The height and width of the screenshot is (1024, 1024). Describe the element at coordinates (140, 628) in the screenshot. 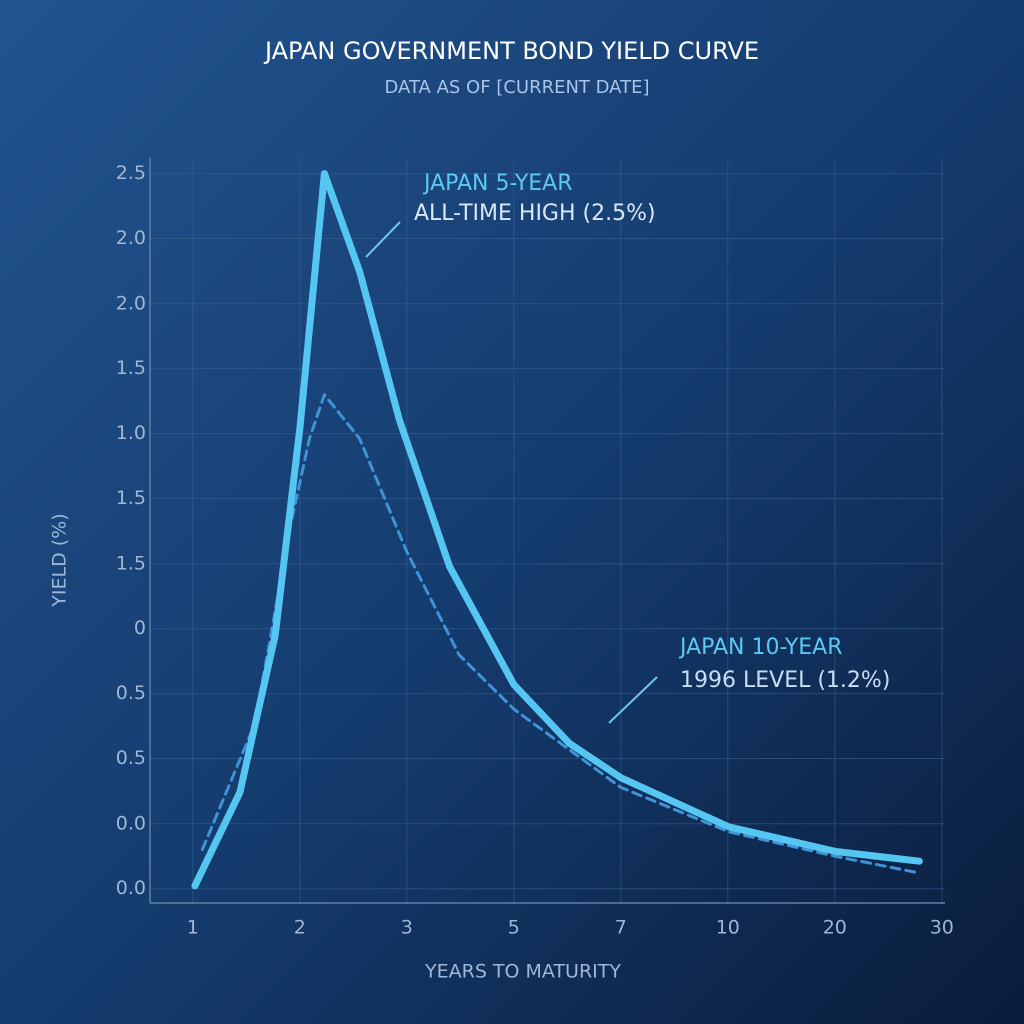

I see `y-tick-label: 0` at that location.